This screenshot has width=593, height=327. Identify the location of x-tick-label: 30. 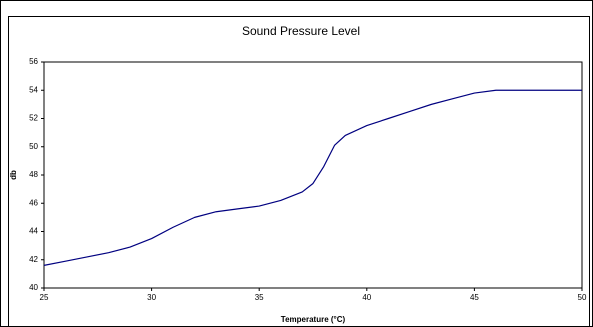
(151, 297).